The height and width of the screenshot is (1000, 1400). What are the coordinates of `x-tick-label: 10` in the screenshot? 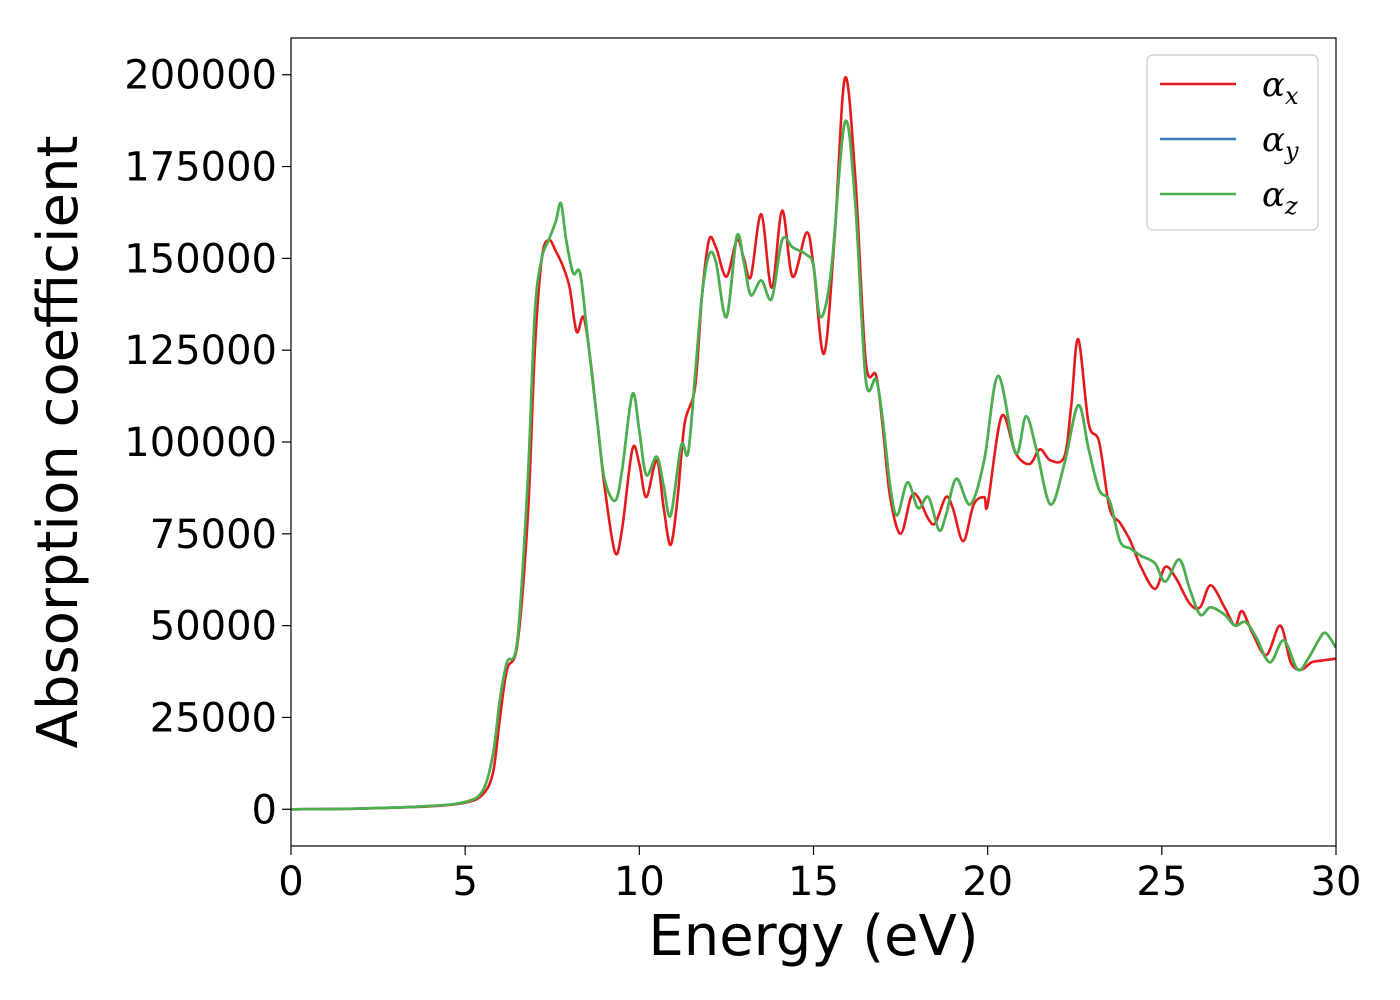 It's located at (639, 882).